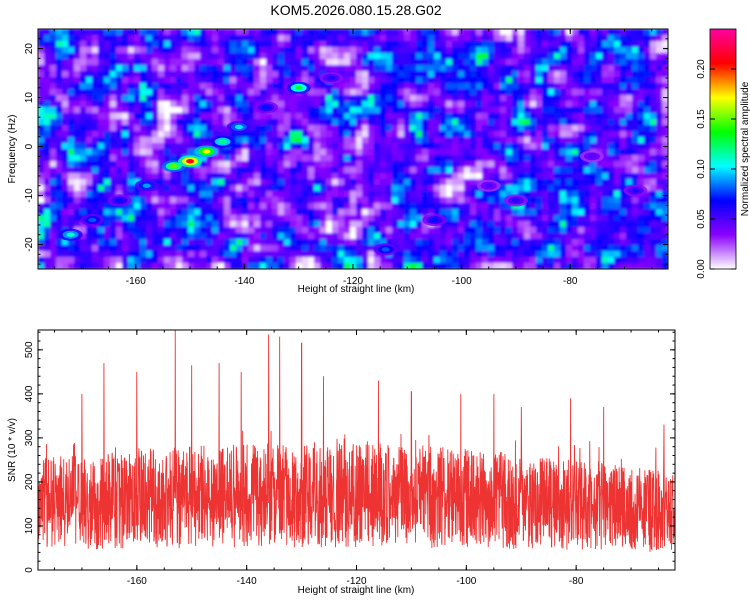 This screenshot has width=750, height=600. What do you see at coordinates (745, 148) in the screenshot?
I see `colorbar-label: Normalized spectral amplitude` at bounding box center [745, 148].